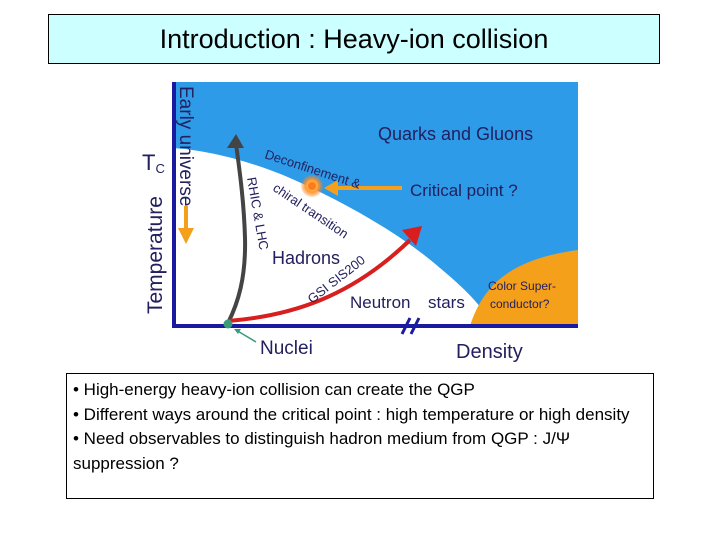  Describe the element at coordinates (489, 352) in the screenshot. I see `density-label: Density` at that location.